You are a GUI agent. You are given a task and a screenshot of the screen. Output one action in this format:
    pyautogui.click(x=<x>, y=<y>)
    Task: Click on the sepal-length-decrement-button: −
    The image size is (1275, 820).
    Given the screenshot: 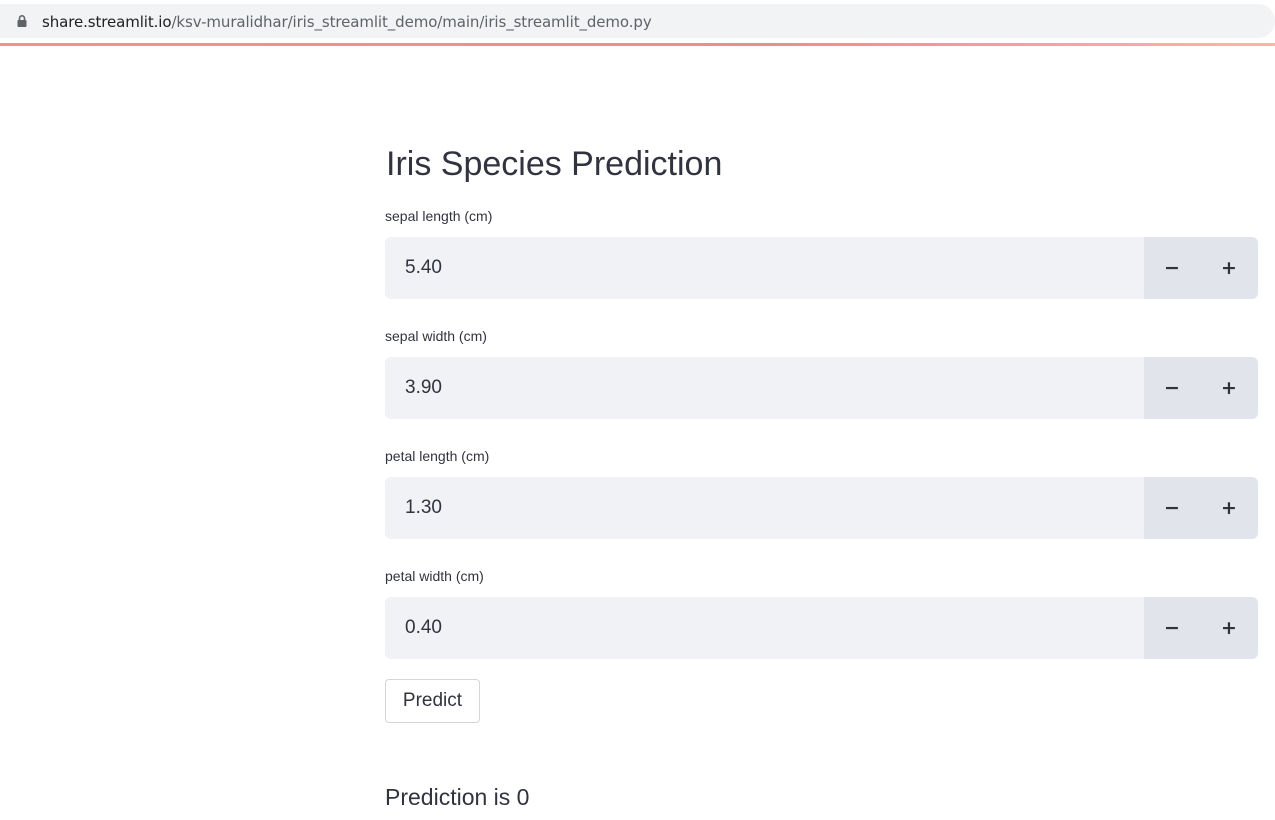 What is the action you would take?
    pyautogui.click(x=1172, y=268)
    